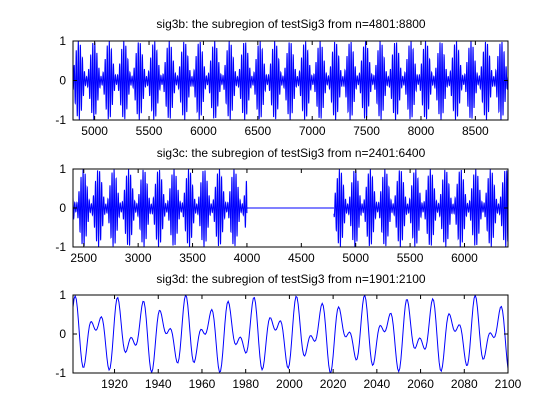 The width and height of the screenshot is (560, 420). I want to click on x-tick-label-sig3c-1: 3000, so click(138, 258).